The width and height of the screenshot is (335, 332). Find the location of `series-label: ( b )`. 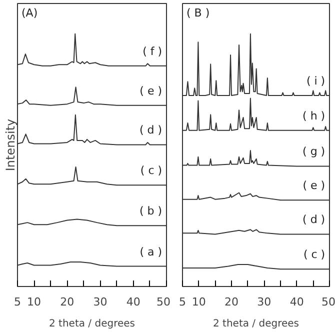

series-label: ( b ) is located at coordinates (150, 211).